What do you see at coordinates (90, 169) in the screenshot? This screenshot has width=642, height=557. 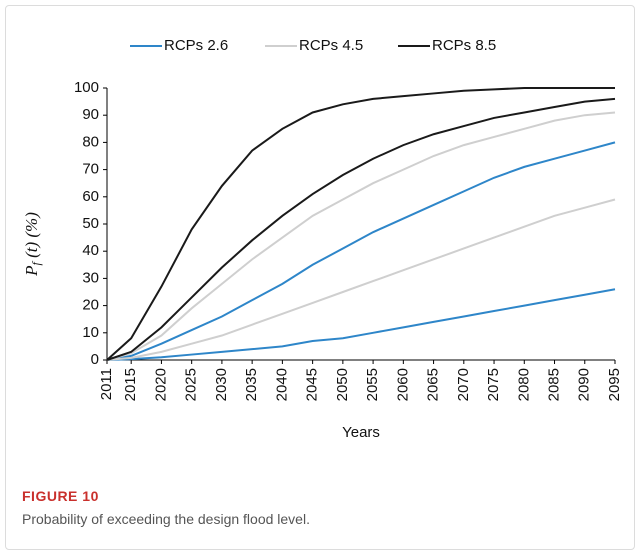 I see `y-tick-label: 70` at bounding box center [90, 169].